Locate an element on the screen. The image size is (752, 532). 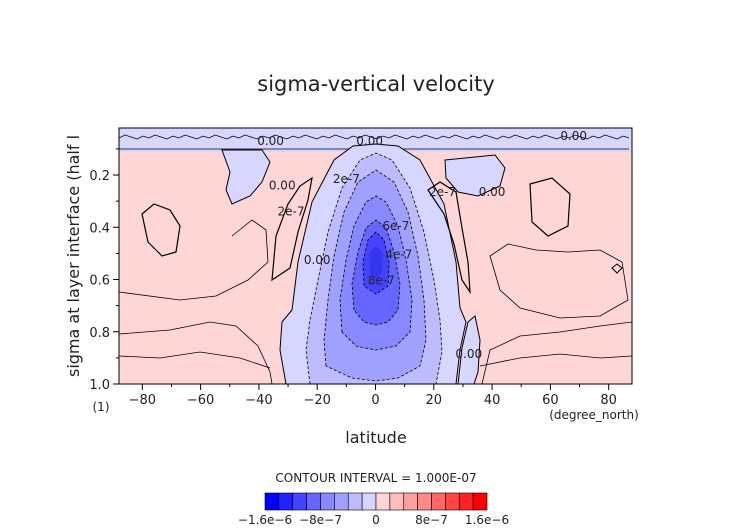
lower-right-negative-lobe is located at coordinates (469, 349).